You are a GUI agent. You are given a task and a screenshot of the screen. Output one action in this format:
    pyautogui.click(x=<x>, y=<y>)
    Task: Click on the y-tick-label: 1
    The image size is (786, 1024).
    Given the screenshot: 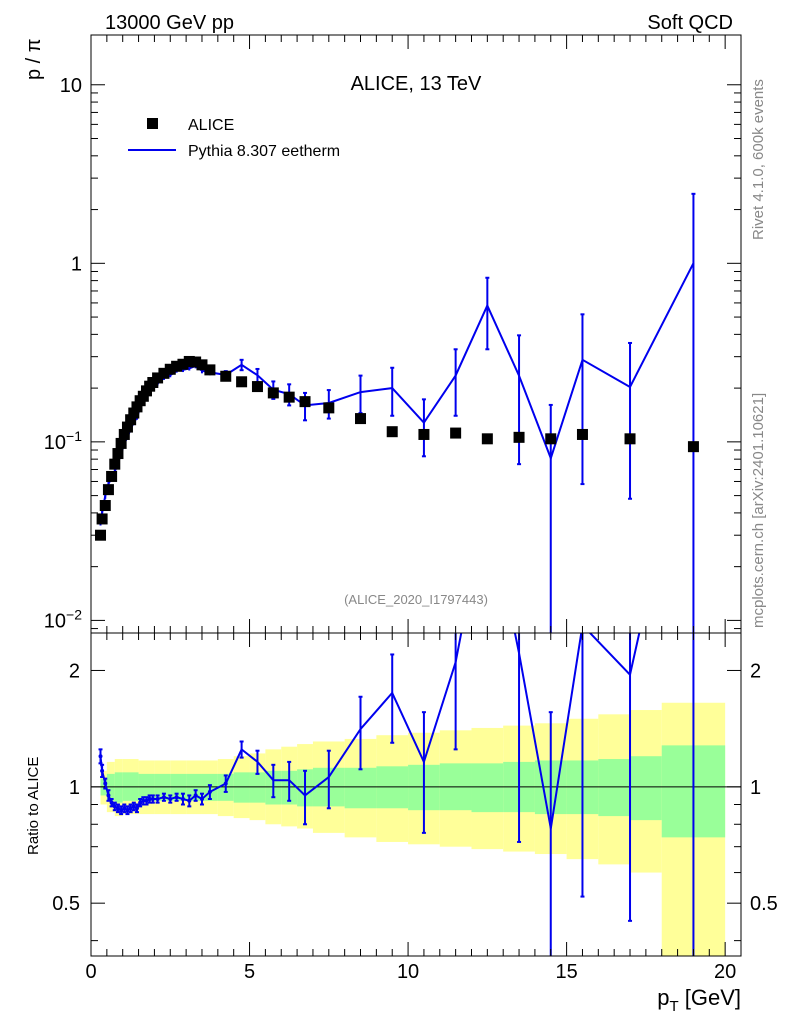 What is the action you would take?
    pyautogui.click(x=76, y=264)
    